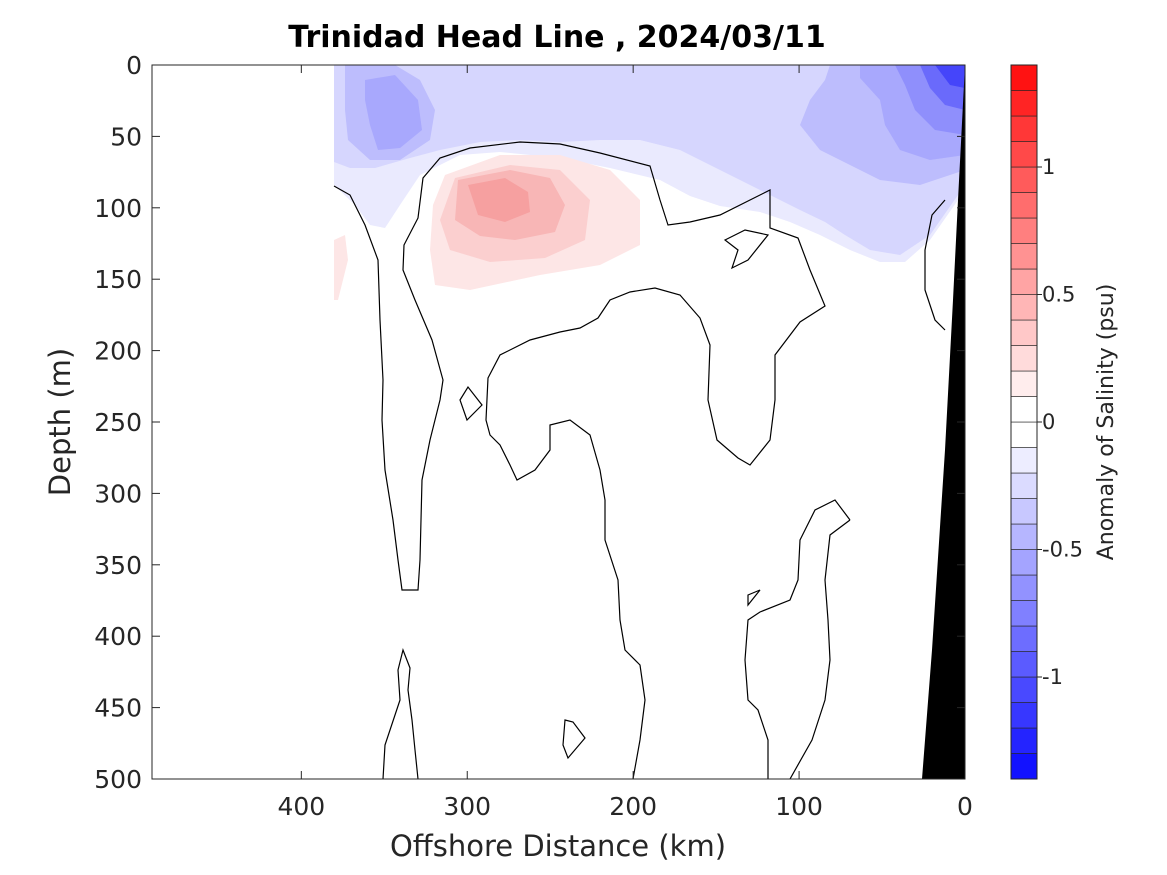 The image size is (1167, 875). Describe the element at coordinates (556, 37) in the screenshot. I see `chart-title: Trinidad Head Line , 2024/03/11` at that location.